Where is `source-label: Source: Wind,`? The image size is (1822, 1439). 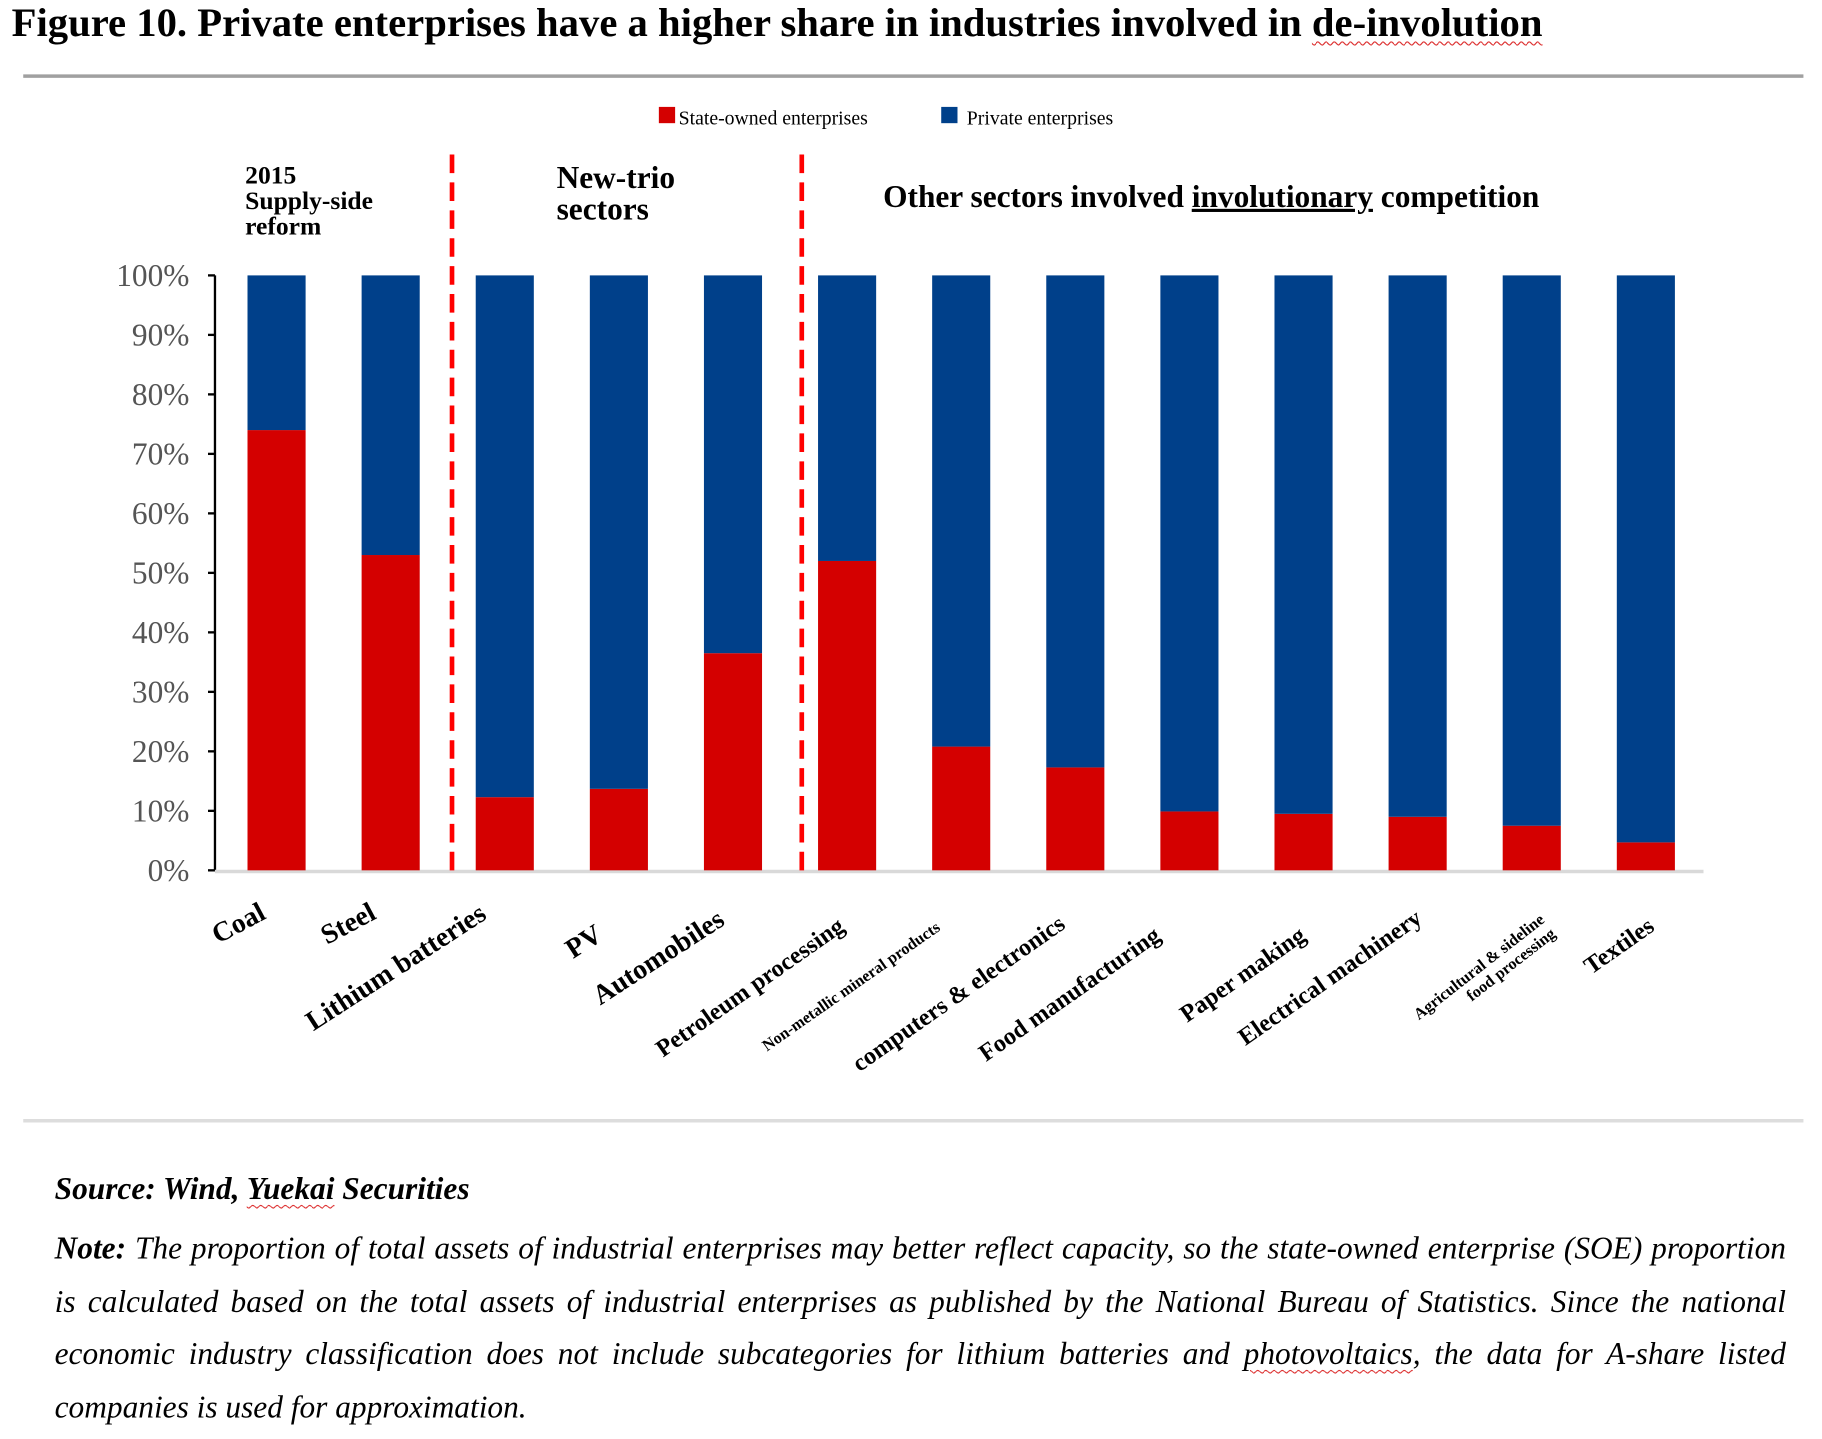 source-label: Source: Wind, is located at coordinates (150, 1189).